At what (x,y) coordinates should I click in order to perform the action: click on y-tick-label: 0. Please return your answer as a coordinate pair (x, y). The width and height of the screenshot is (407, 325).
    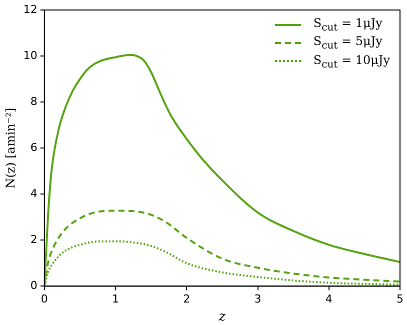
    Looking at the image, I should click on (34, 285).